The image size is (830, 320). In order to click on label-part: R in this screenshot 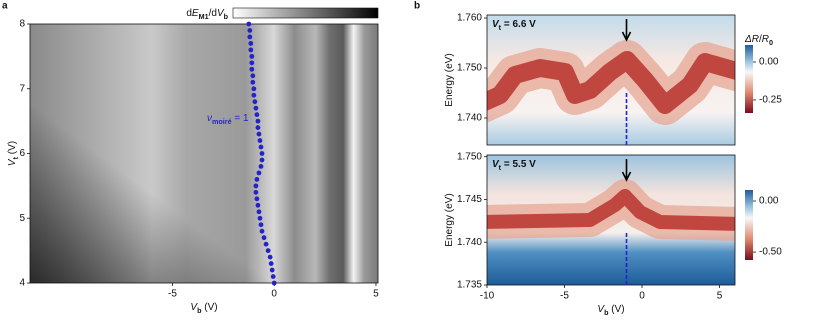, I will do `click(765, 39)`.